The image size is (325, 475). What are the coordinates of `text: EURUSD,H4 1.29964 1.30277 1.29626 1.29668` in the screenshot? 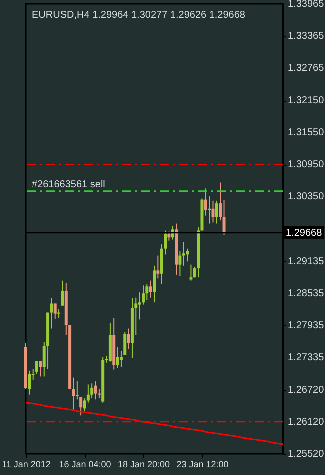 It's located at (139, 15).